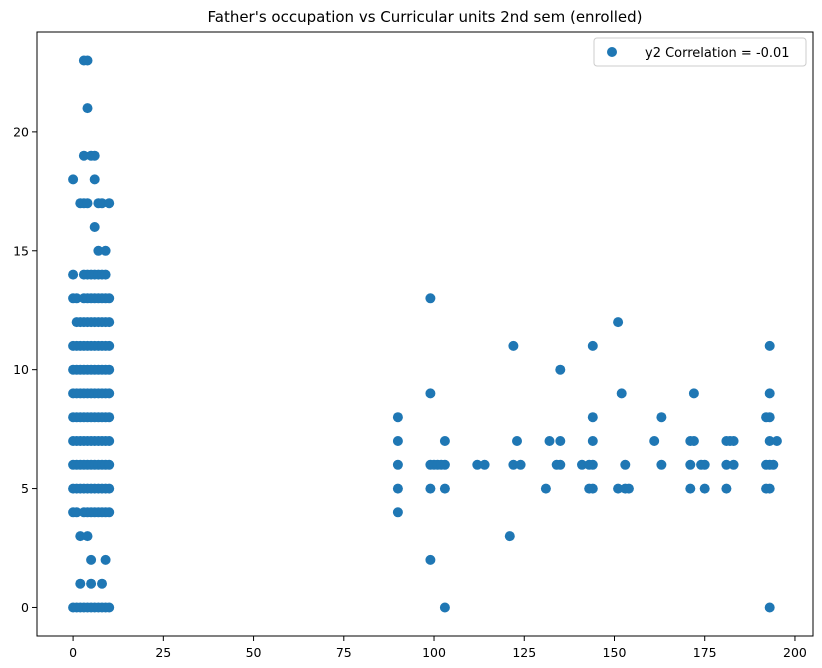  What do you see at coordinates (705, 652) in the screenshot?
I see `x-tick-label: 175` at bounding box center [705, 652].